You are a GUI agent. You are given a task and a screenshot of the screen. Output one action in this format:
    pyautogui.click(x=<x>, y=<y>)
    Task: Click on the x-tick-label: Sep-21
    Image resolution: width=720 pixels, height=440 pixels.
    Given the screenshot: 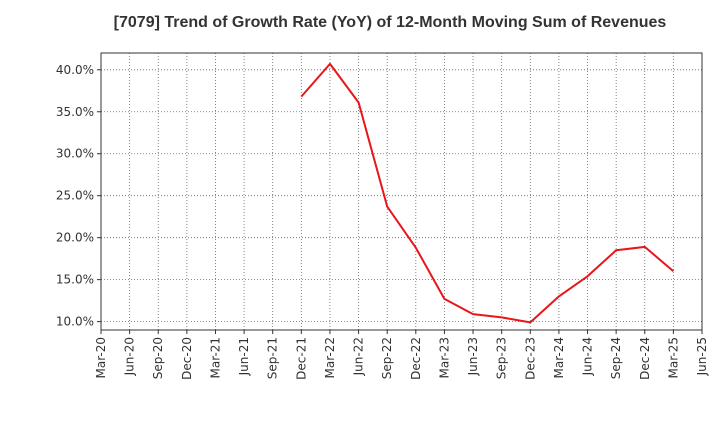 What is the action you would take?
    pyautogui.click(x=273, y=358)
    